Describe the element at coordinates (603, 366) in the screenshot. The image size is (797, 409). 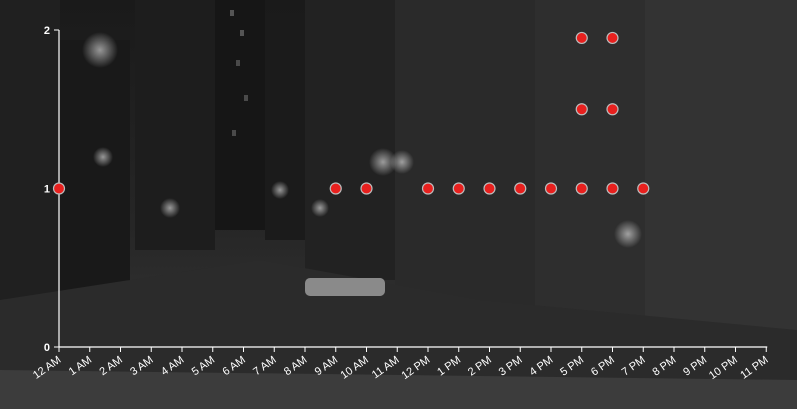
I see `x-tick-label: 6 PM` at that location.